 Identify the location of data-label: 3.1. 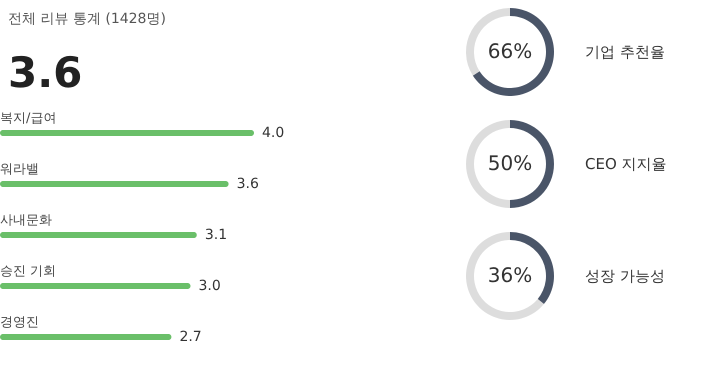
(216, 235).